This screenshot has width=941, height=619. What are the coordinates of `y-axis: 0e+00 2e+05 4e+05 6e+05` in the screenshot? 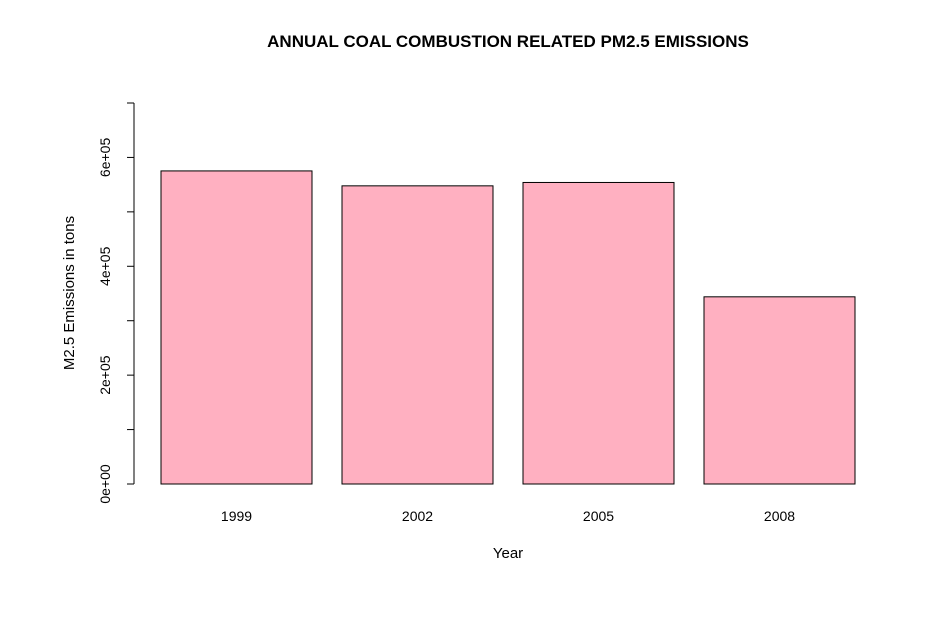 It's located at (116, 303).